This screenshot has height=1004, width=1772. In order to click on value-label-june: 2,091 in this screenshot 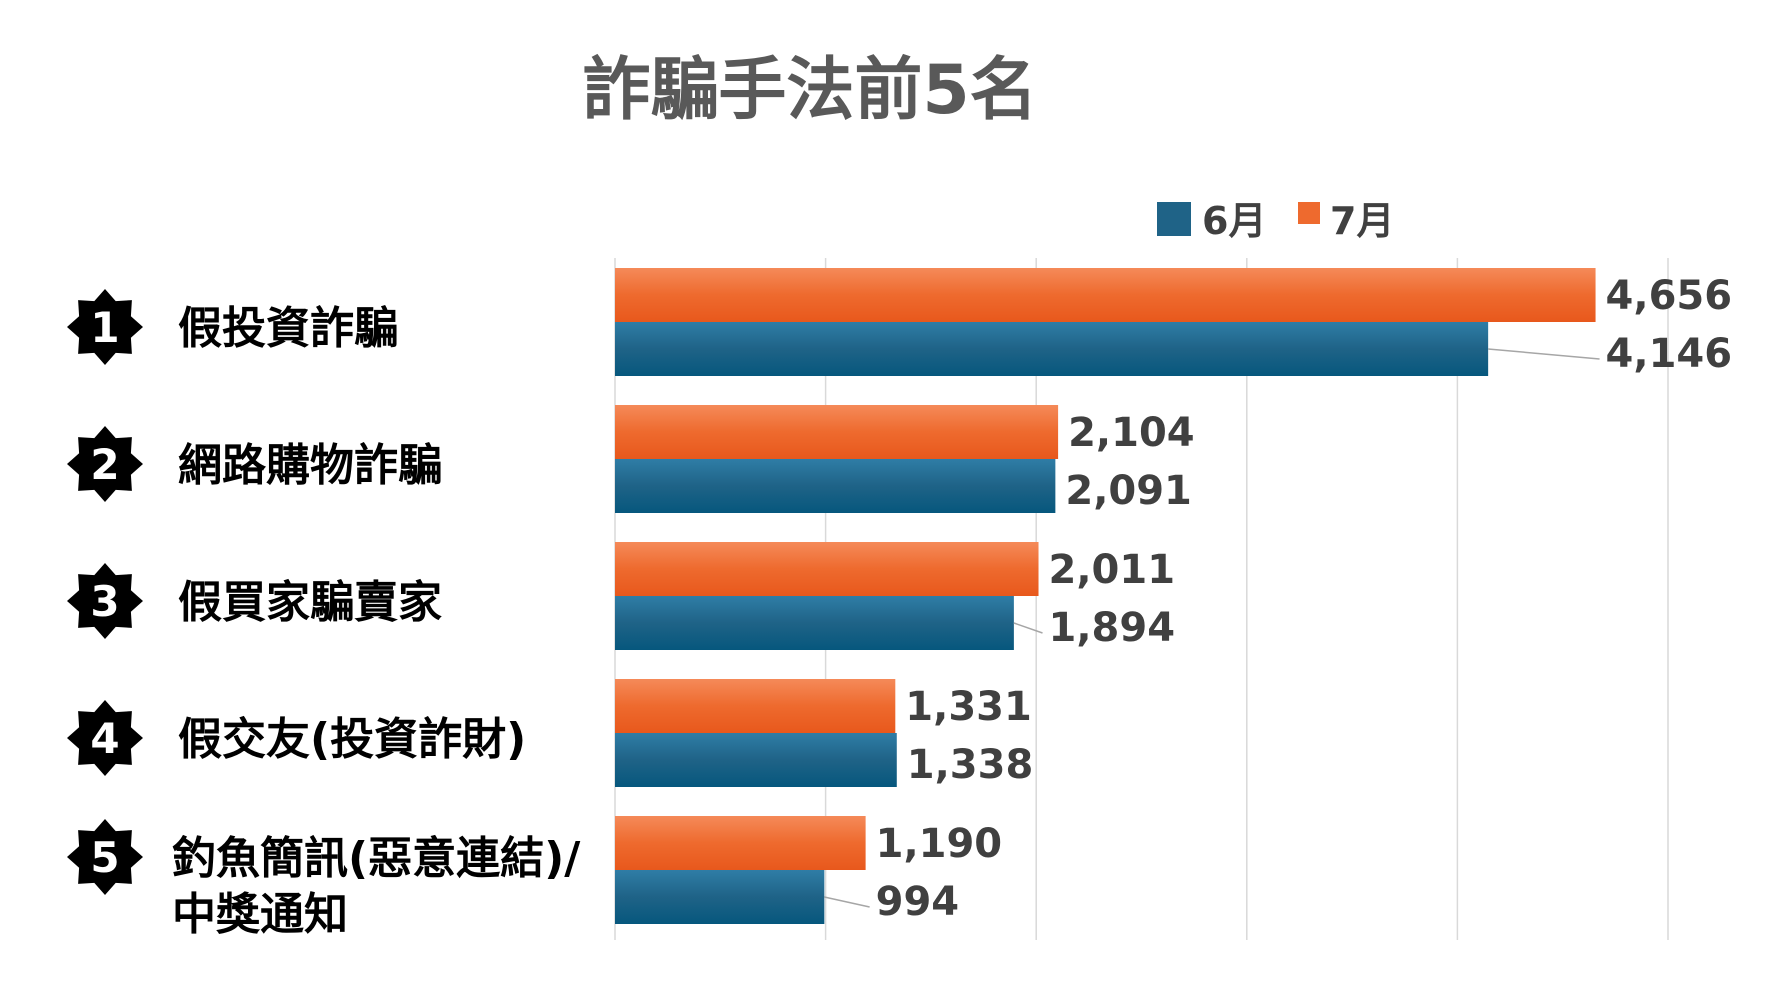, I will do `click(1128, 491)`.